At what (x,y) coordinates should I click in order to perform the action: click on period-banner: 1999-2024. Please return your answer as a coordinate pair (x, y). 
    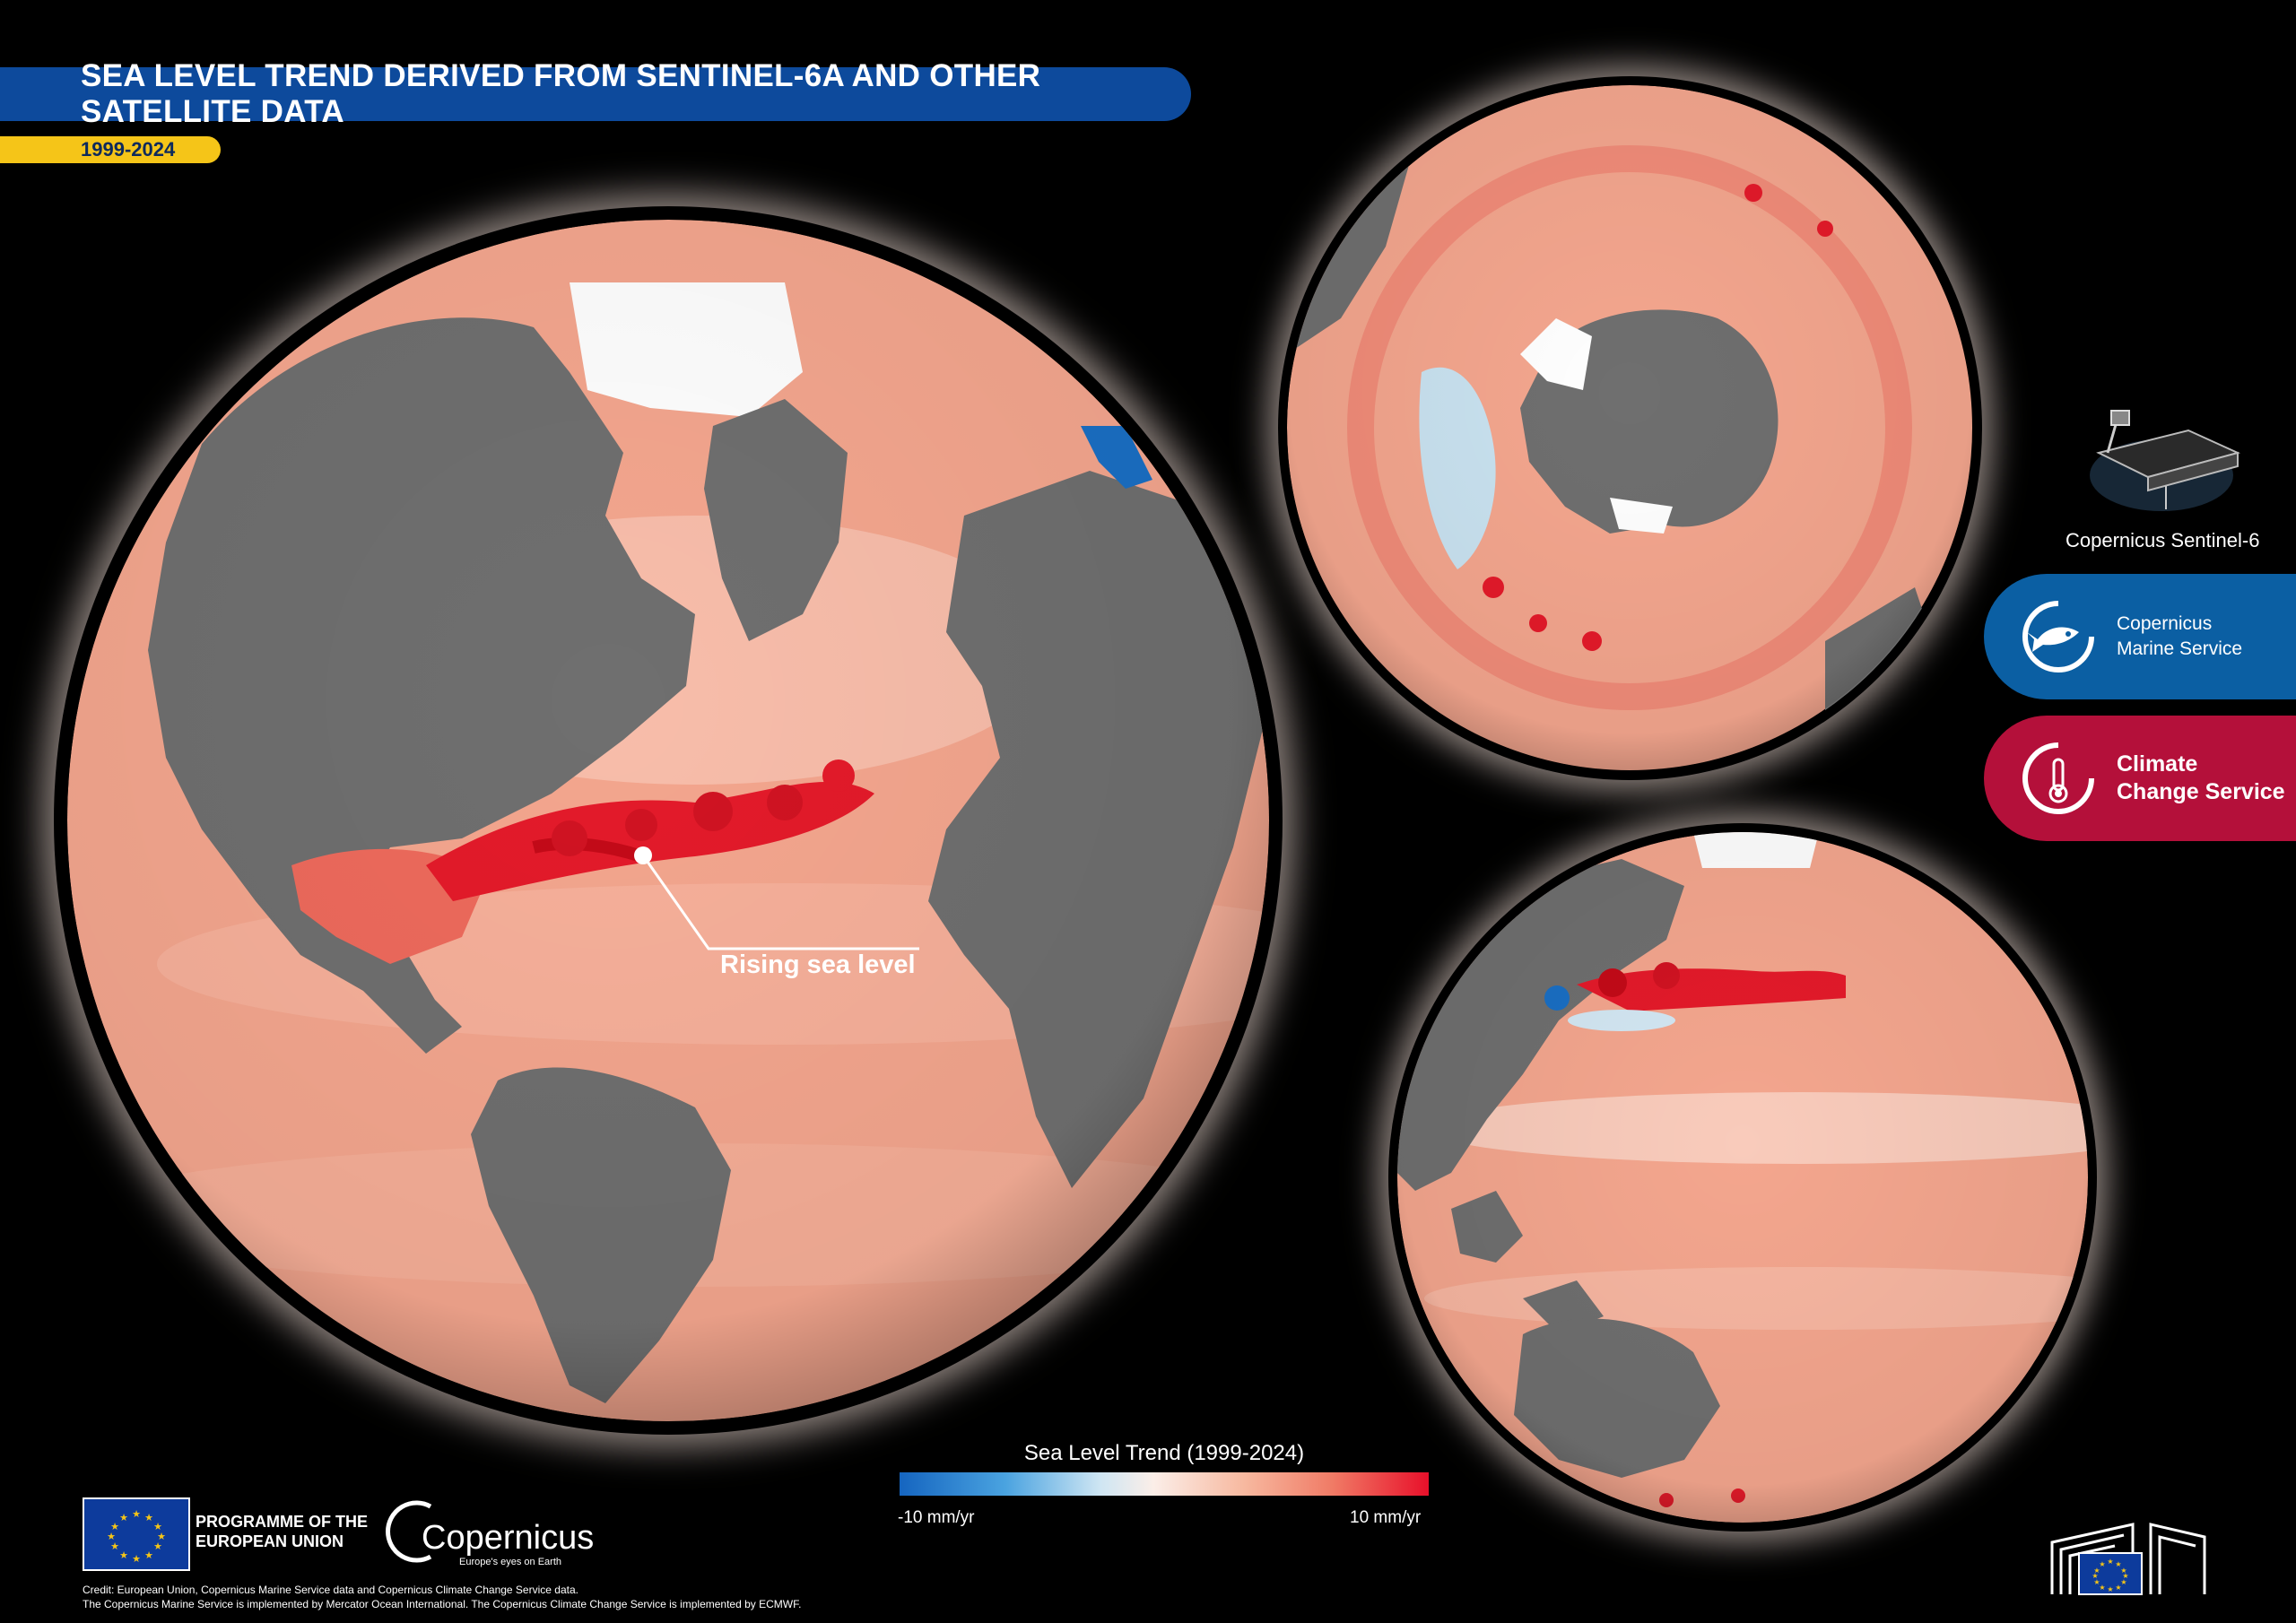
    Looking at the image, I should click on (110, 149).